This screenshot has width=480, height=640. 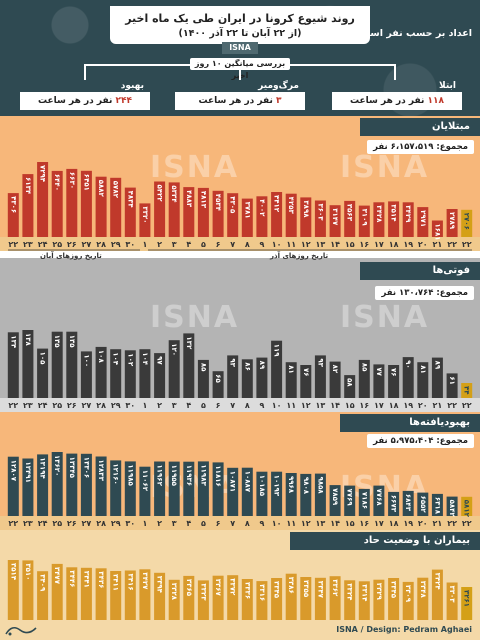 I want to click on deaths-title: فوتی‌ها, so click(x=420, y=271).